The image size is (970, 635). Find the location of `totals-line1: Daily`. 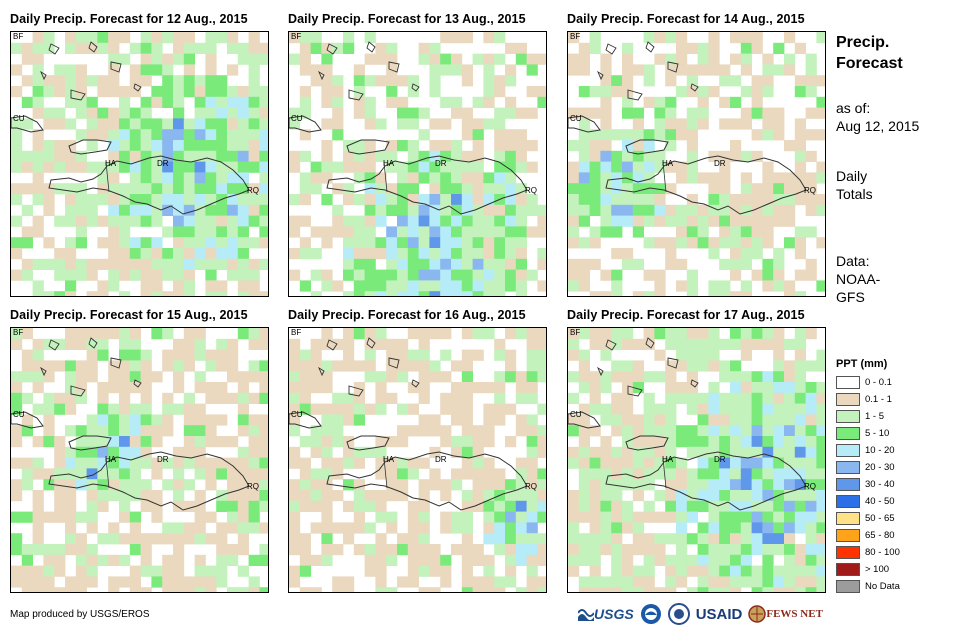

totals-line1: Daily is located at coordinates (852, 176).